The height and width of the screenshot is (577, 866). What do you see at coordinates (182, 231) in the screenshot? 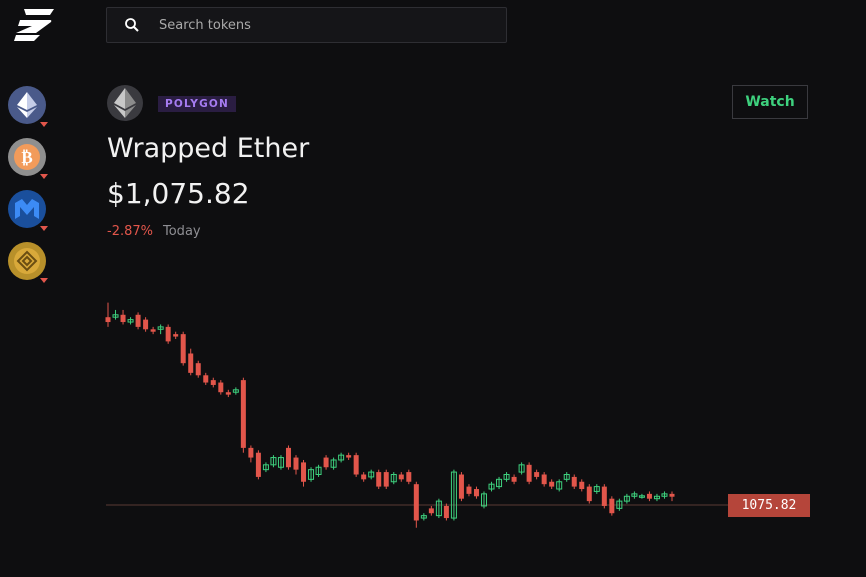
I see `change-period: Today` at bounding box center [182, 231].